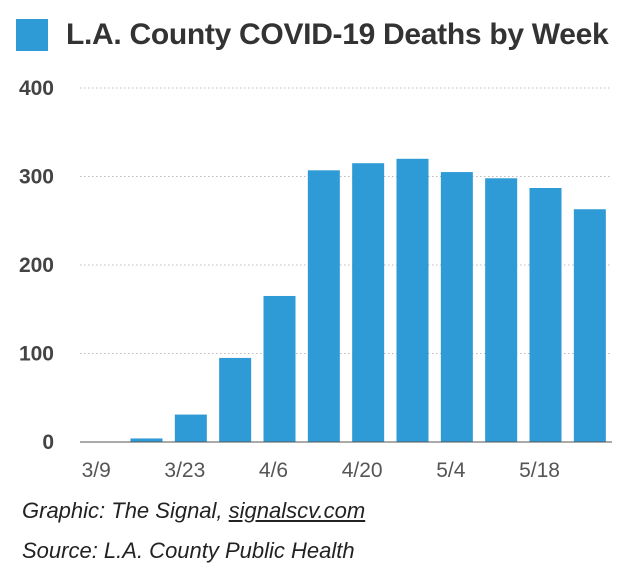  What do you see at coordinates (539, 470) in the screenshot?
I see `x-tick-label: 5/18` at bounding box center [539, 470].